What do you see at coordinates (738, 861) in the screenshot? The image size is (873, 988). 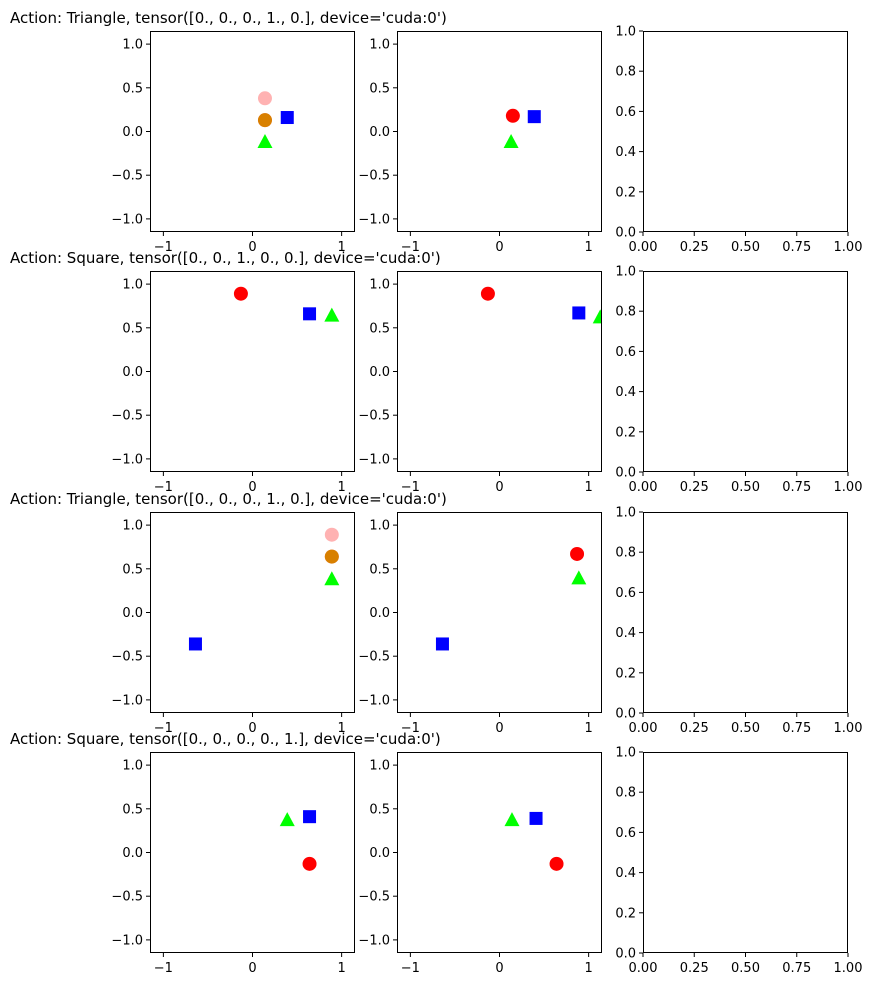 I see `subplot-r4-c3: 0.00 0.25 0.50 0.75 1.00 0.0 0.2 0.4 0.6 0.8 1.0` at bounding box center [738, 861].